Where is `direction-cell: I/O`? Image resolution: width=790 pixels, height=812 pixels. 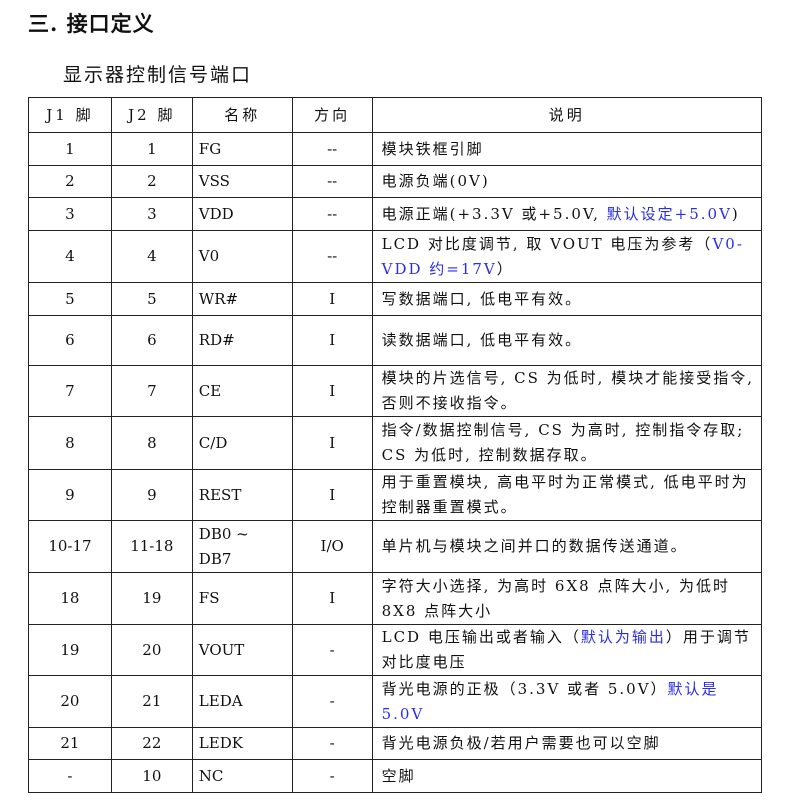 direction-cell: I/O is located at coordinates (332, 546).